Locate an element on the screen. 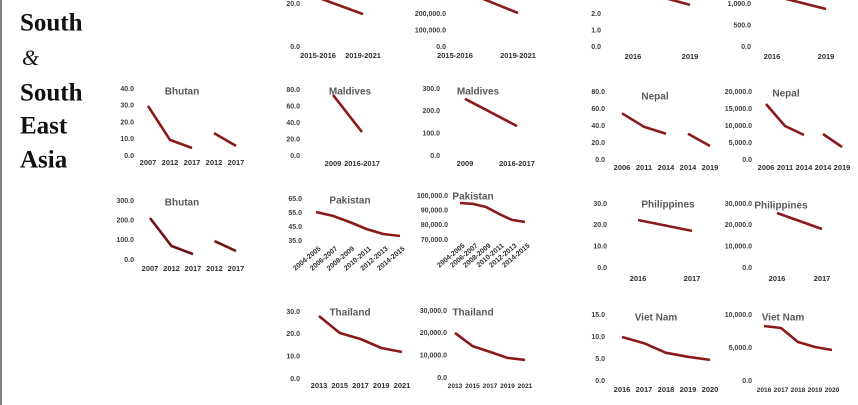  y-tick-label: 200.0 is located at coordinates (125, 221).